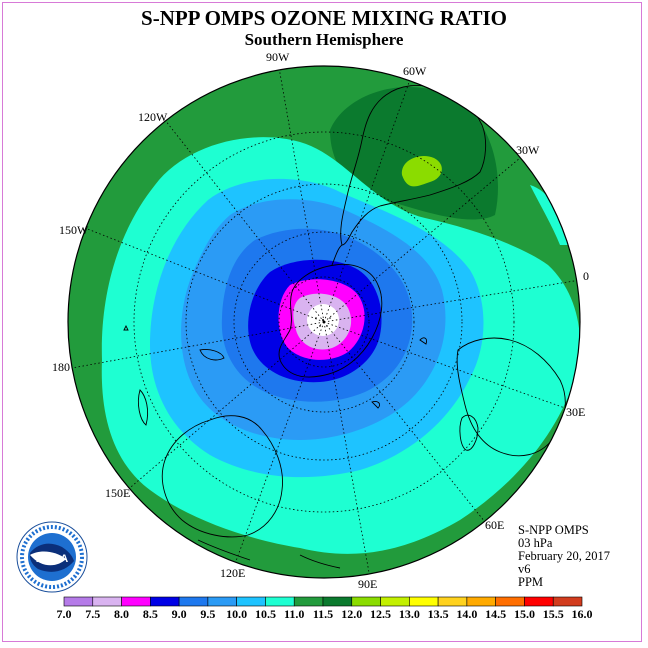 This screenshot has height=648, width=648. I want to click on colorbar-tick-label: 9.0, so click(179, 614).